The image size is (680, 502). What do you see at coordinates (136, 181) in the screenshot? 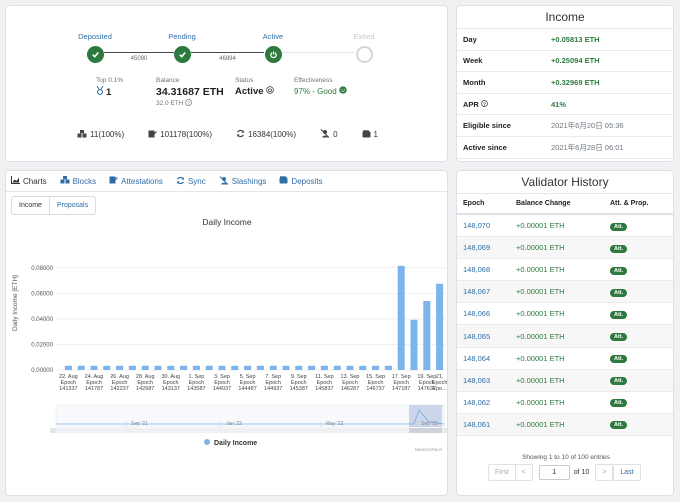
I see `tab-attestations: Attestations` at bounding box center [136, 181].